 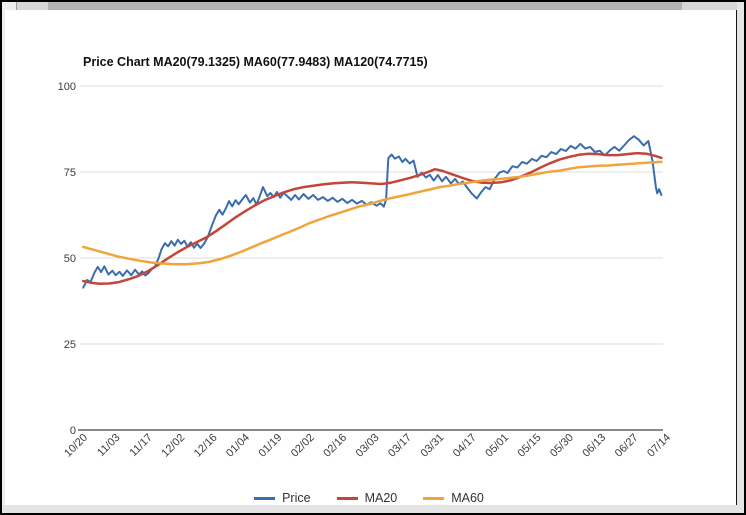 What do you see at coordinates (400, 446) in the screenshot?
I see `x-tick-label: 03/17` at bounding box center [400, 446].